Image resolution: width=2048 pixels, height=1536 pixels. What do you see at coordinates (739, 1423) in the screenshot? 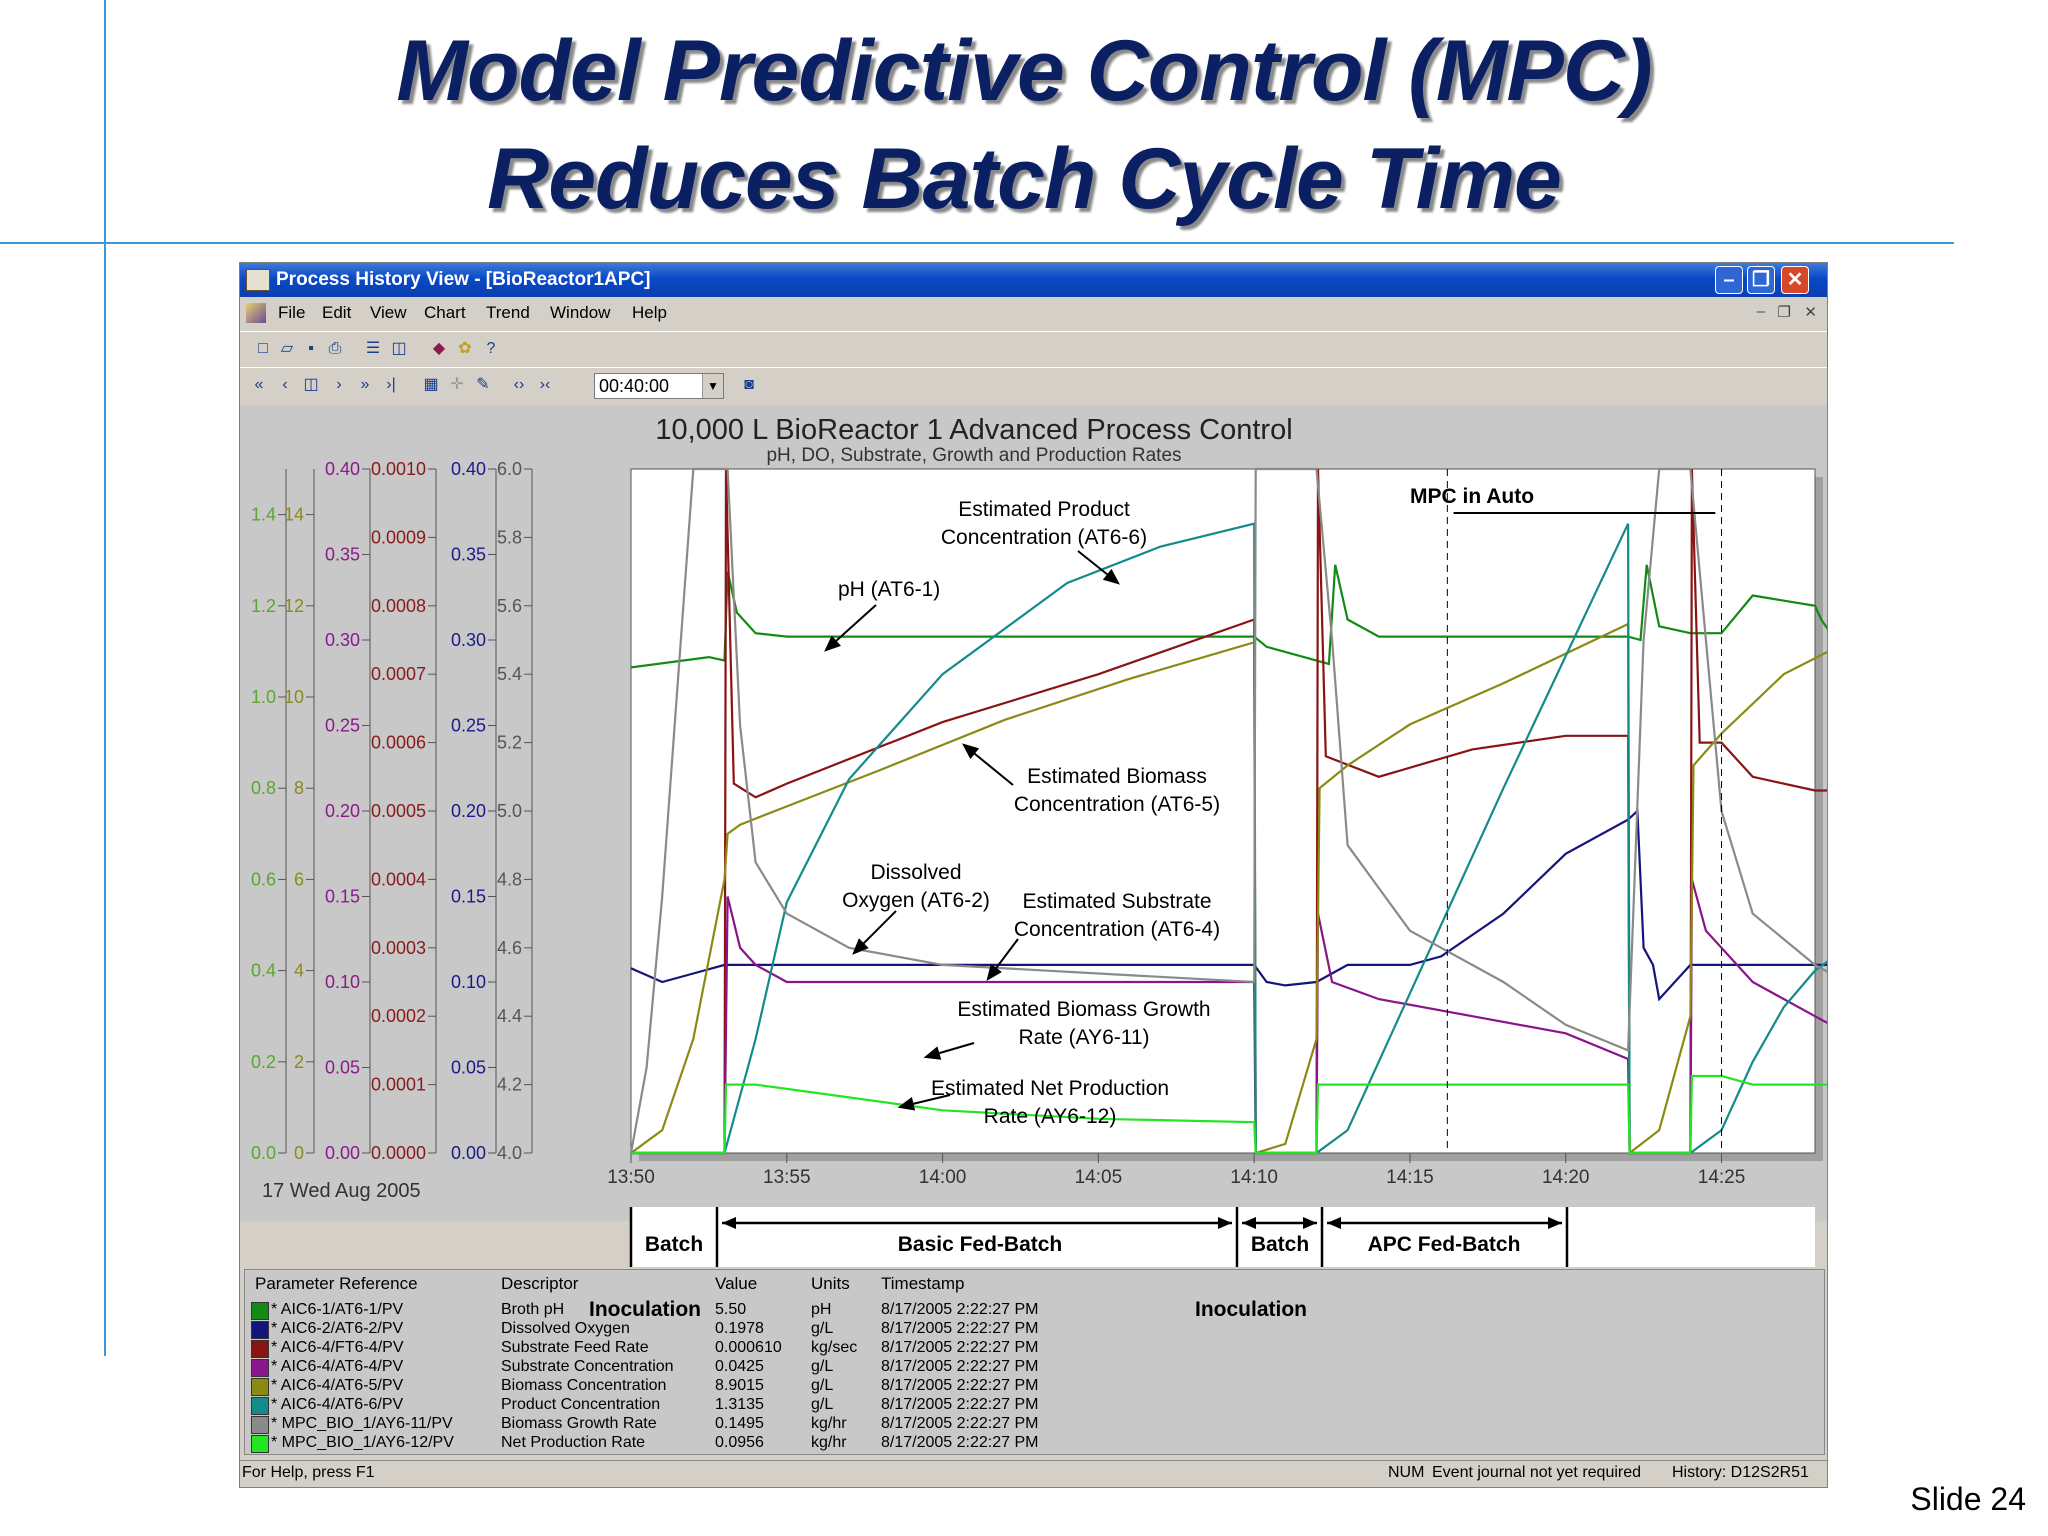
I see `legend-value: 0.1495` at bounding box center [739, 1423].